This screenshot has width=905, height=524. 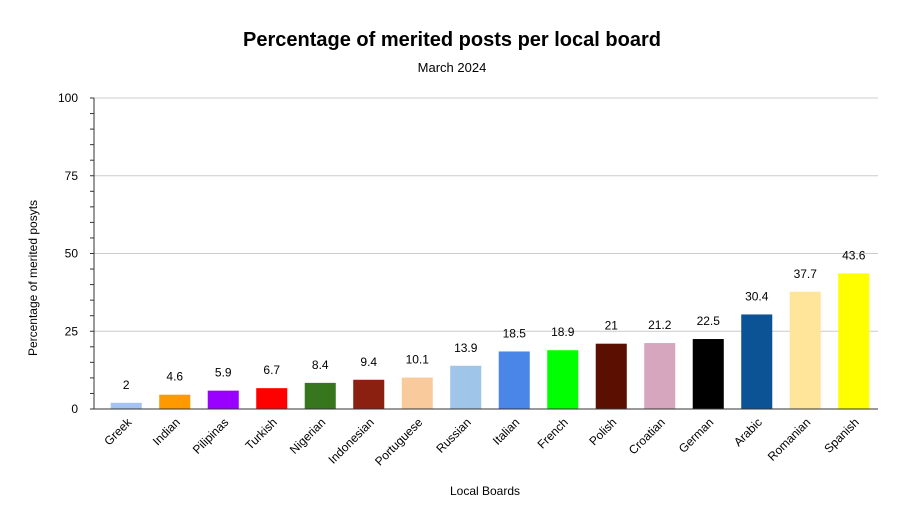 What do you see at coordinates (453, 435) in the screenshot?
I see `x-tick-label: Russian` at bounding box center [453, 435].